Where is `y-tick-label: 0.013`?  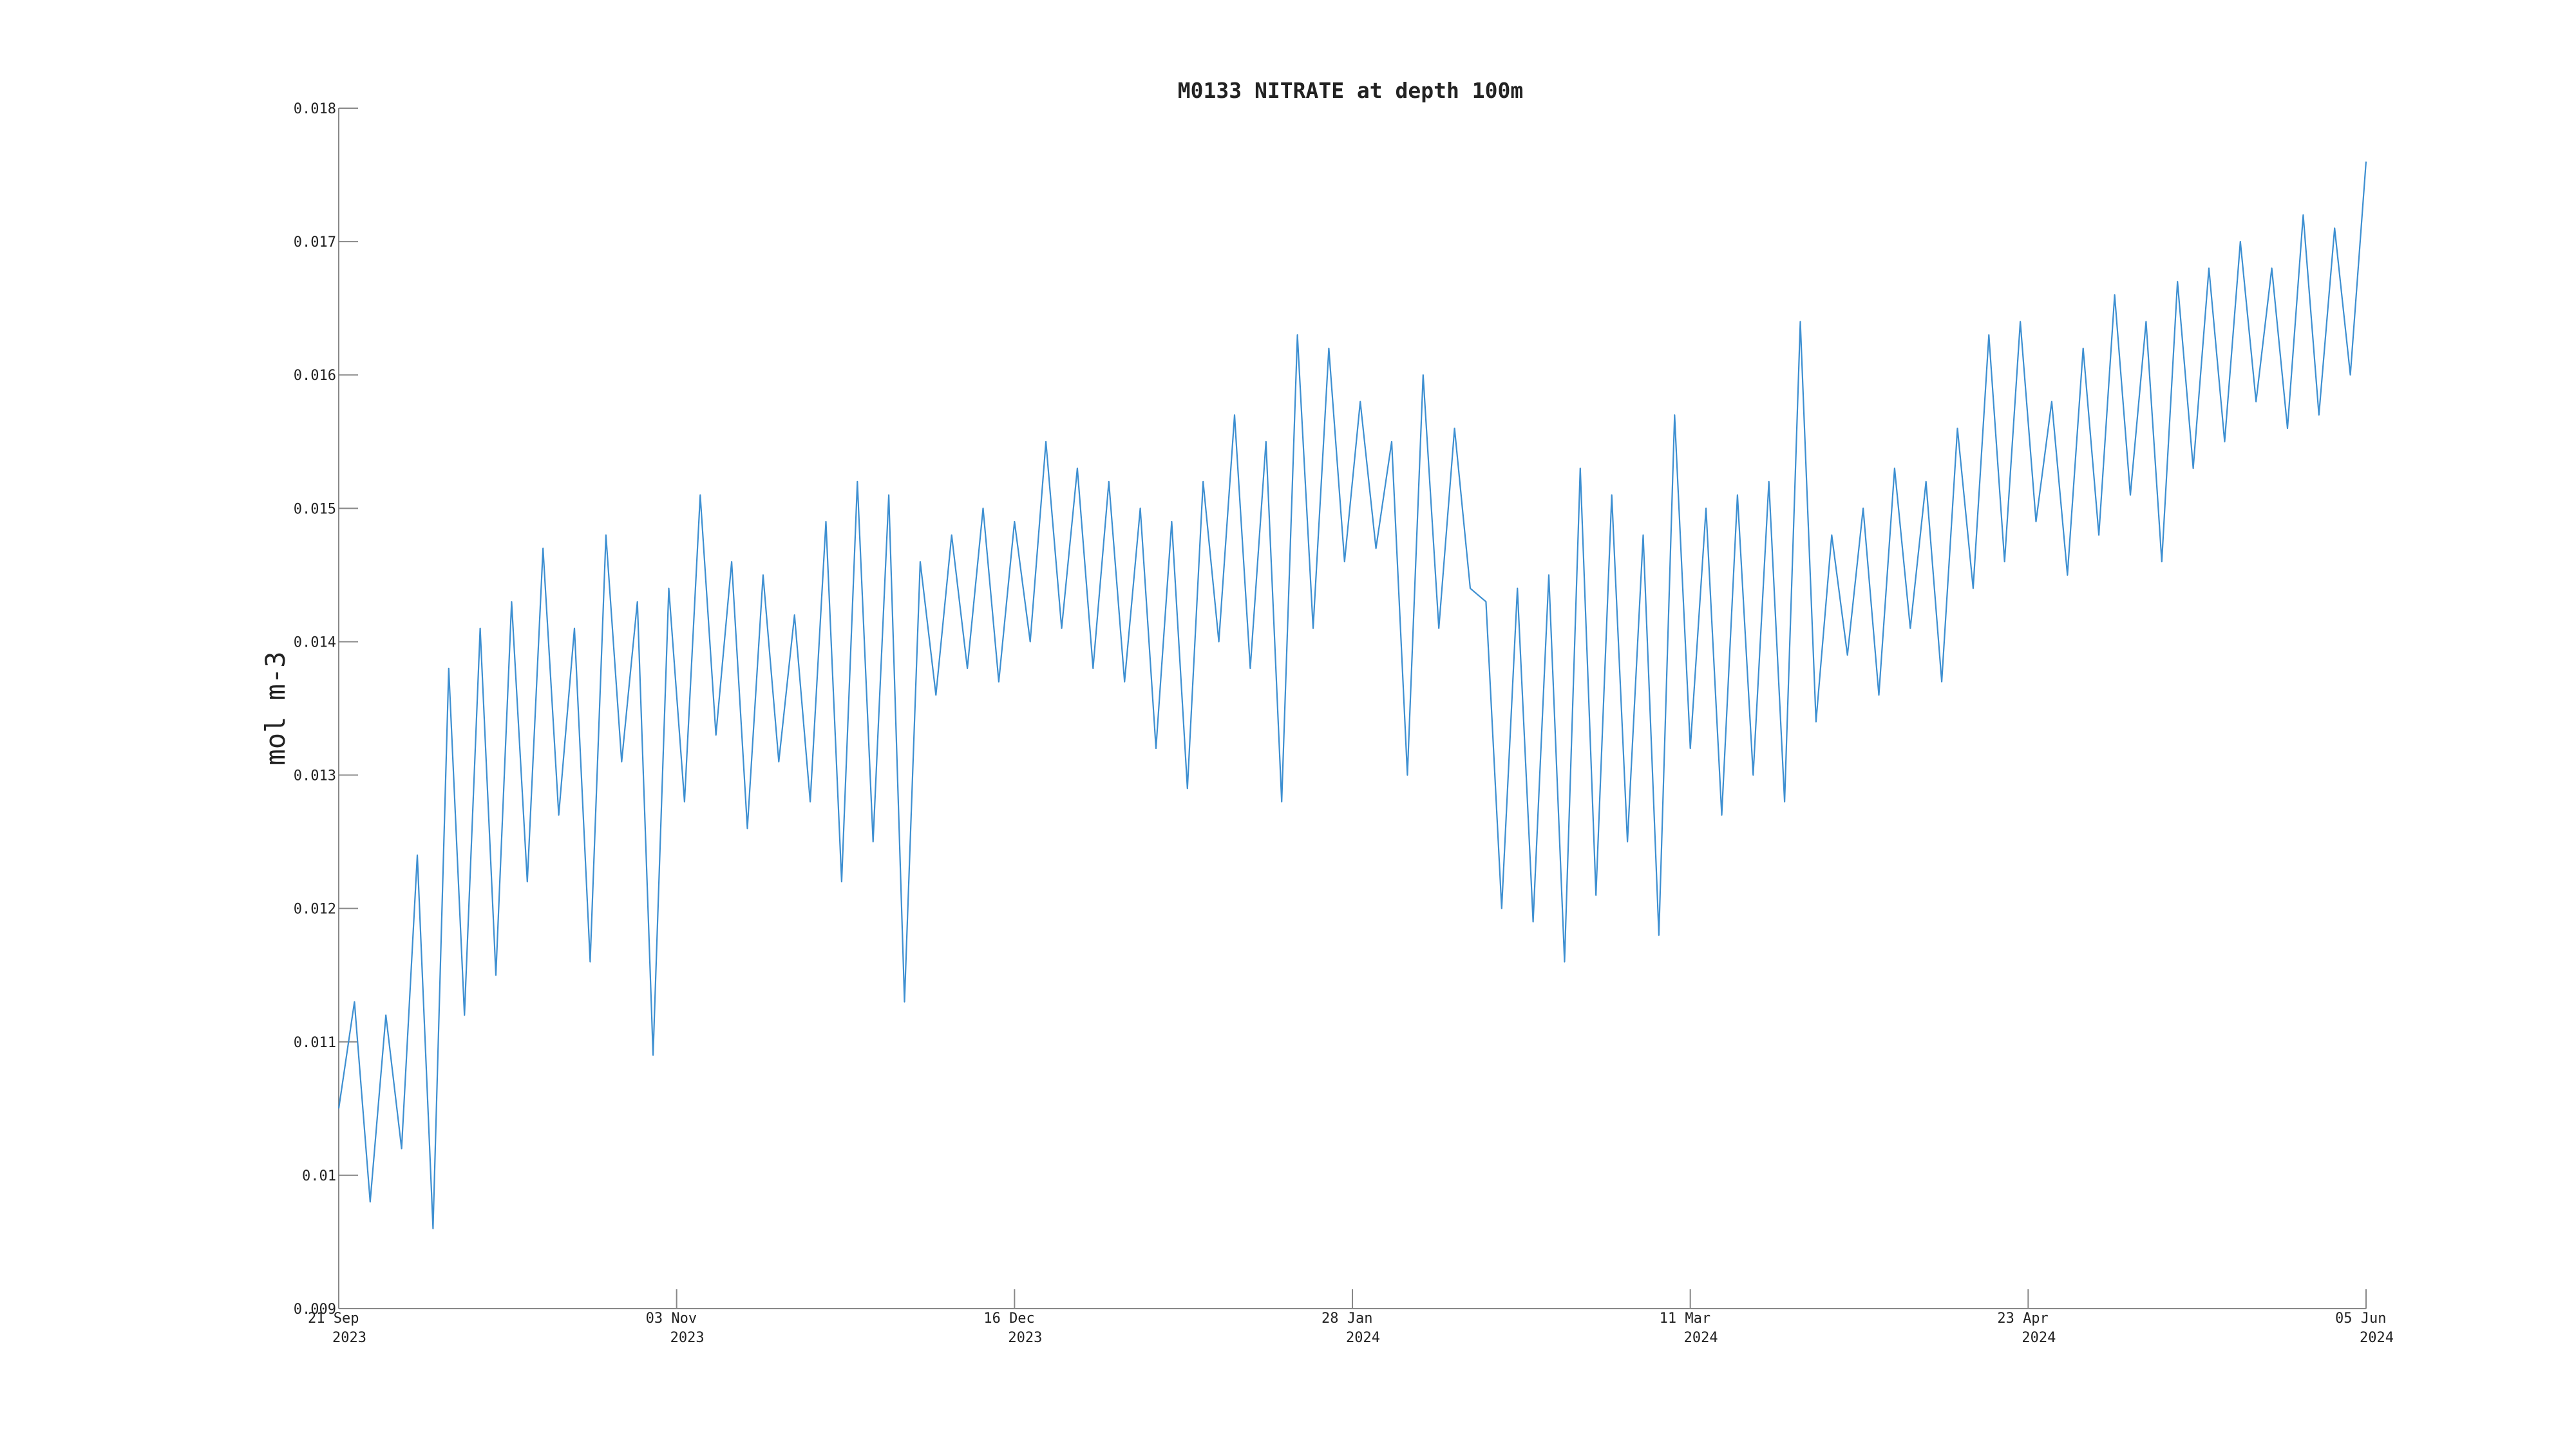
y-tick-label: 0.013 is located at coordinates (315, 776).